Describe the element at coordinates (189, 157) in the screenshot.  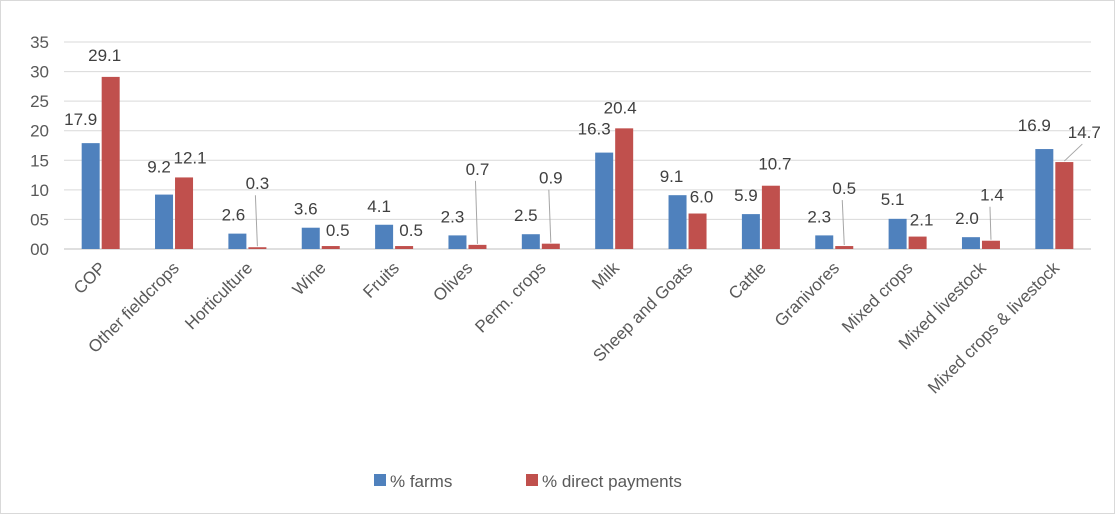
I see `data-label-direct-payments: 12.1` at that location.